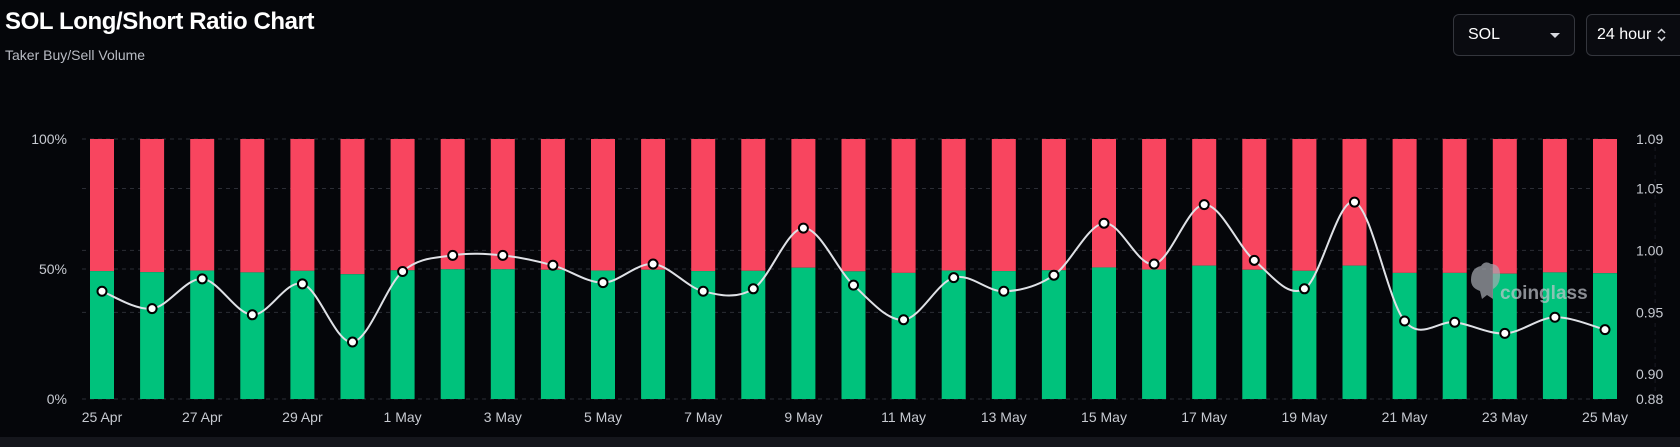 The width and height of the screenshot is (1680, 447). I want to click on coin-select: SOL, so click(1514, 35).